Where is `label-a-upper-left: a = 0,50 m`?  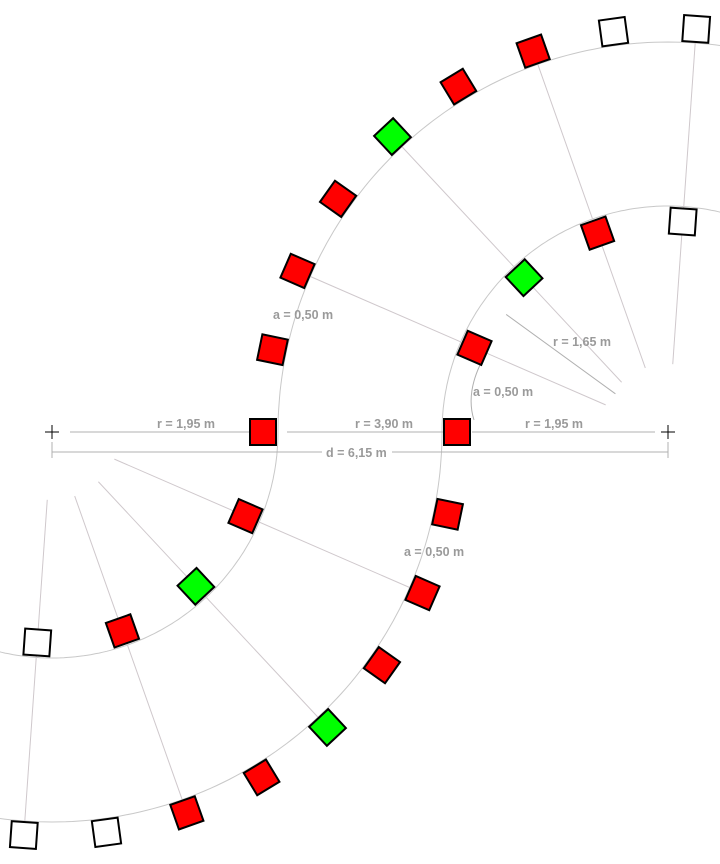
label-a-upper-left: a = 0,50 m is located at coordinates (303, 315).